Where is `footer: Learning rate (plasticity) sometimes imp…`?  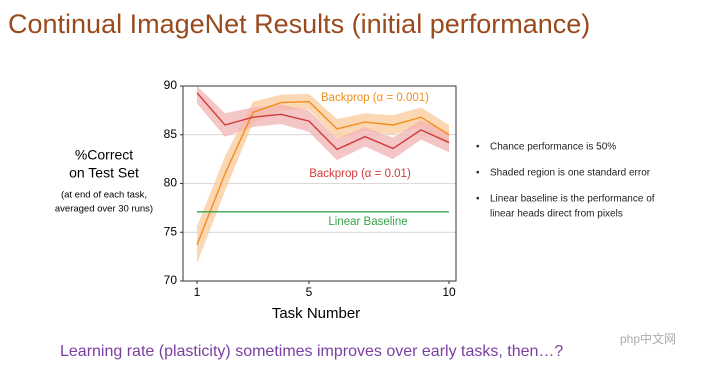
footer: Learning rate (plasticity) sometimes imp… is located at coordinates (311, 351).